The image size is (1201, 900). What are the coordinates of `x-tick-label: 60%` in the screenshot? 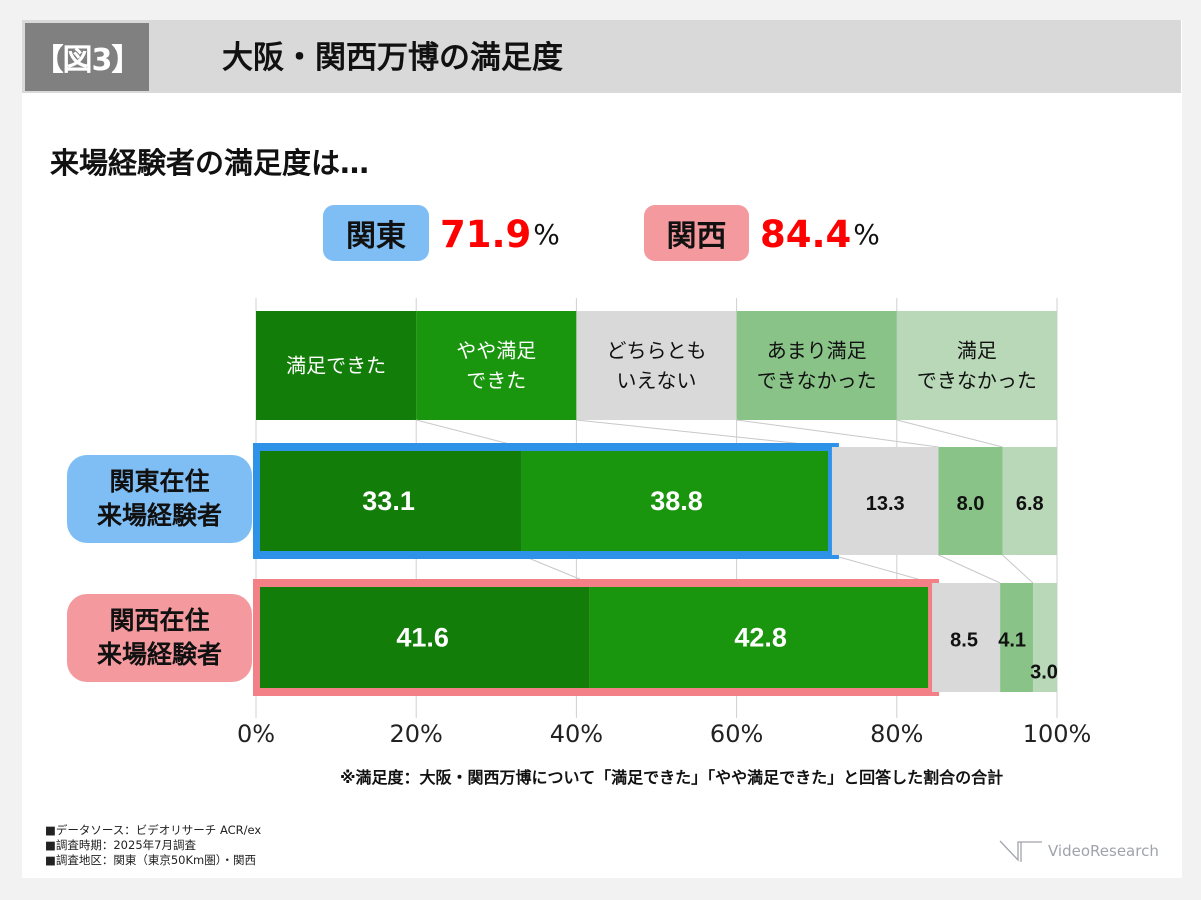 It's located at (736, 734).